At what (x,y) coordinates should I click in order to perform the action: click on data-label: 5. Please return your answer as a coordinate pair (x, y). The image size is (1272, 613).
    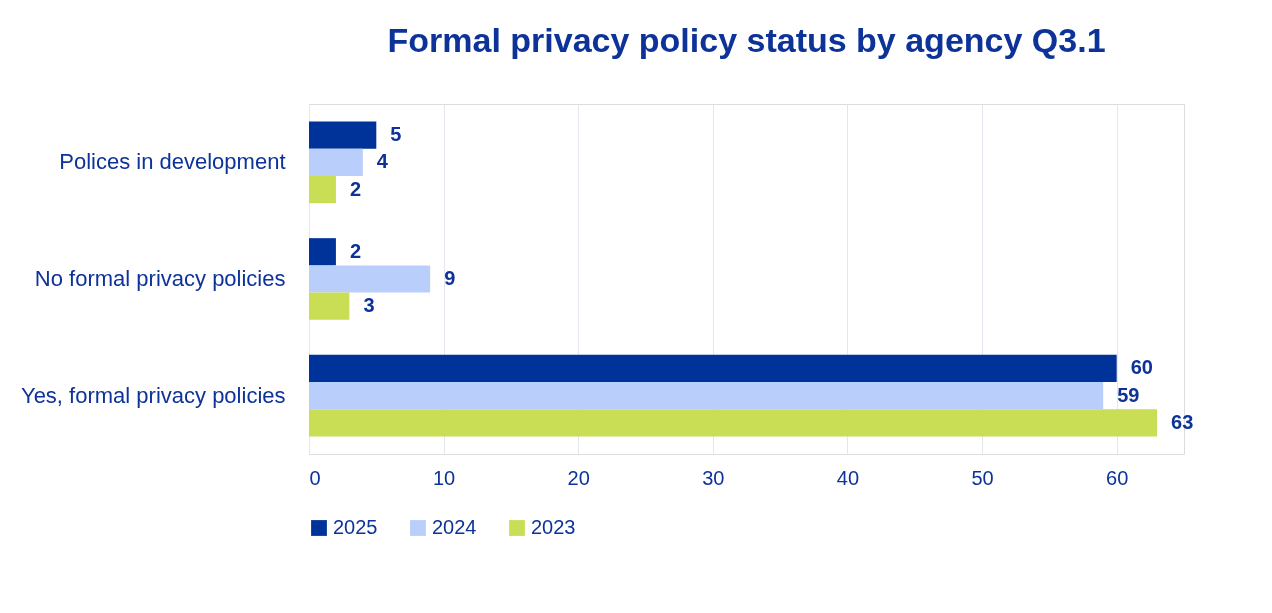
    Looking at the image, I should click on (396, 134).